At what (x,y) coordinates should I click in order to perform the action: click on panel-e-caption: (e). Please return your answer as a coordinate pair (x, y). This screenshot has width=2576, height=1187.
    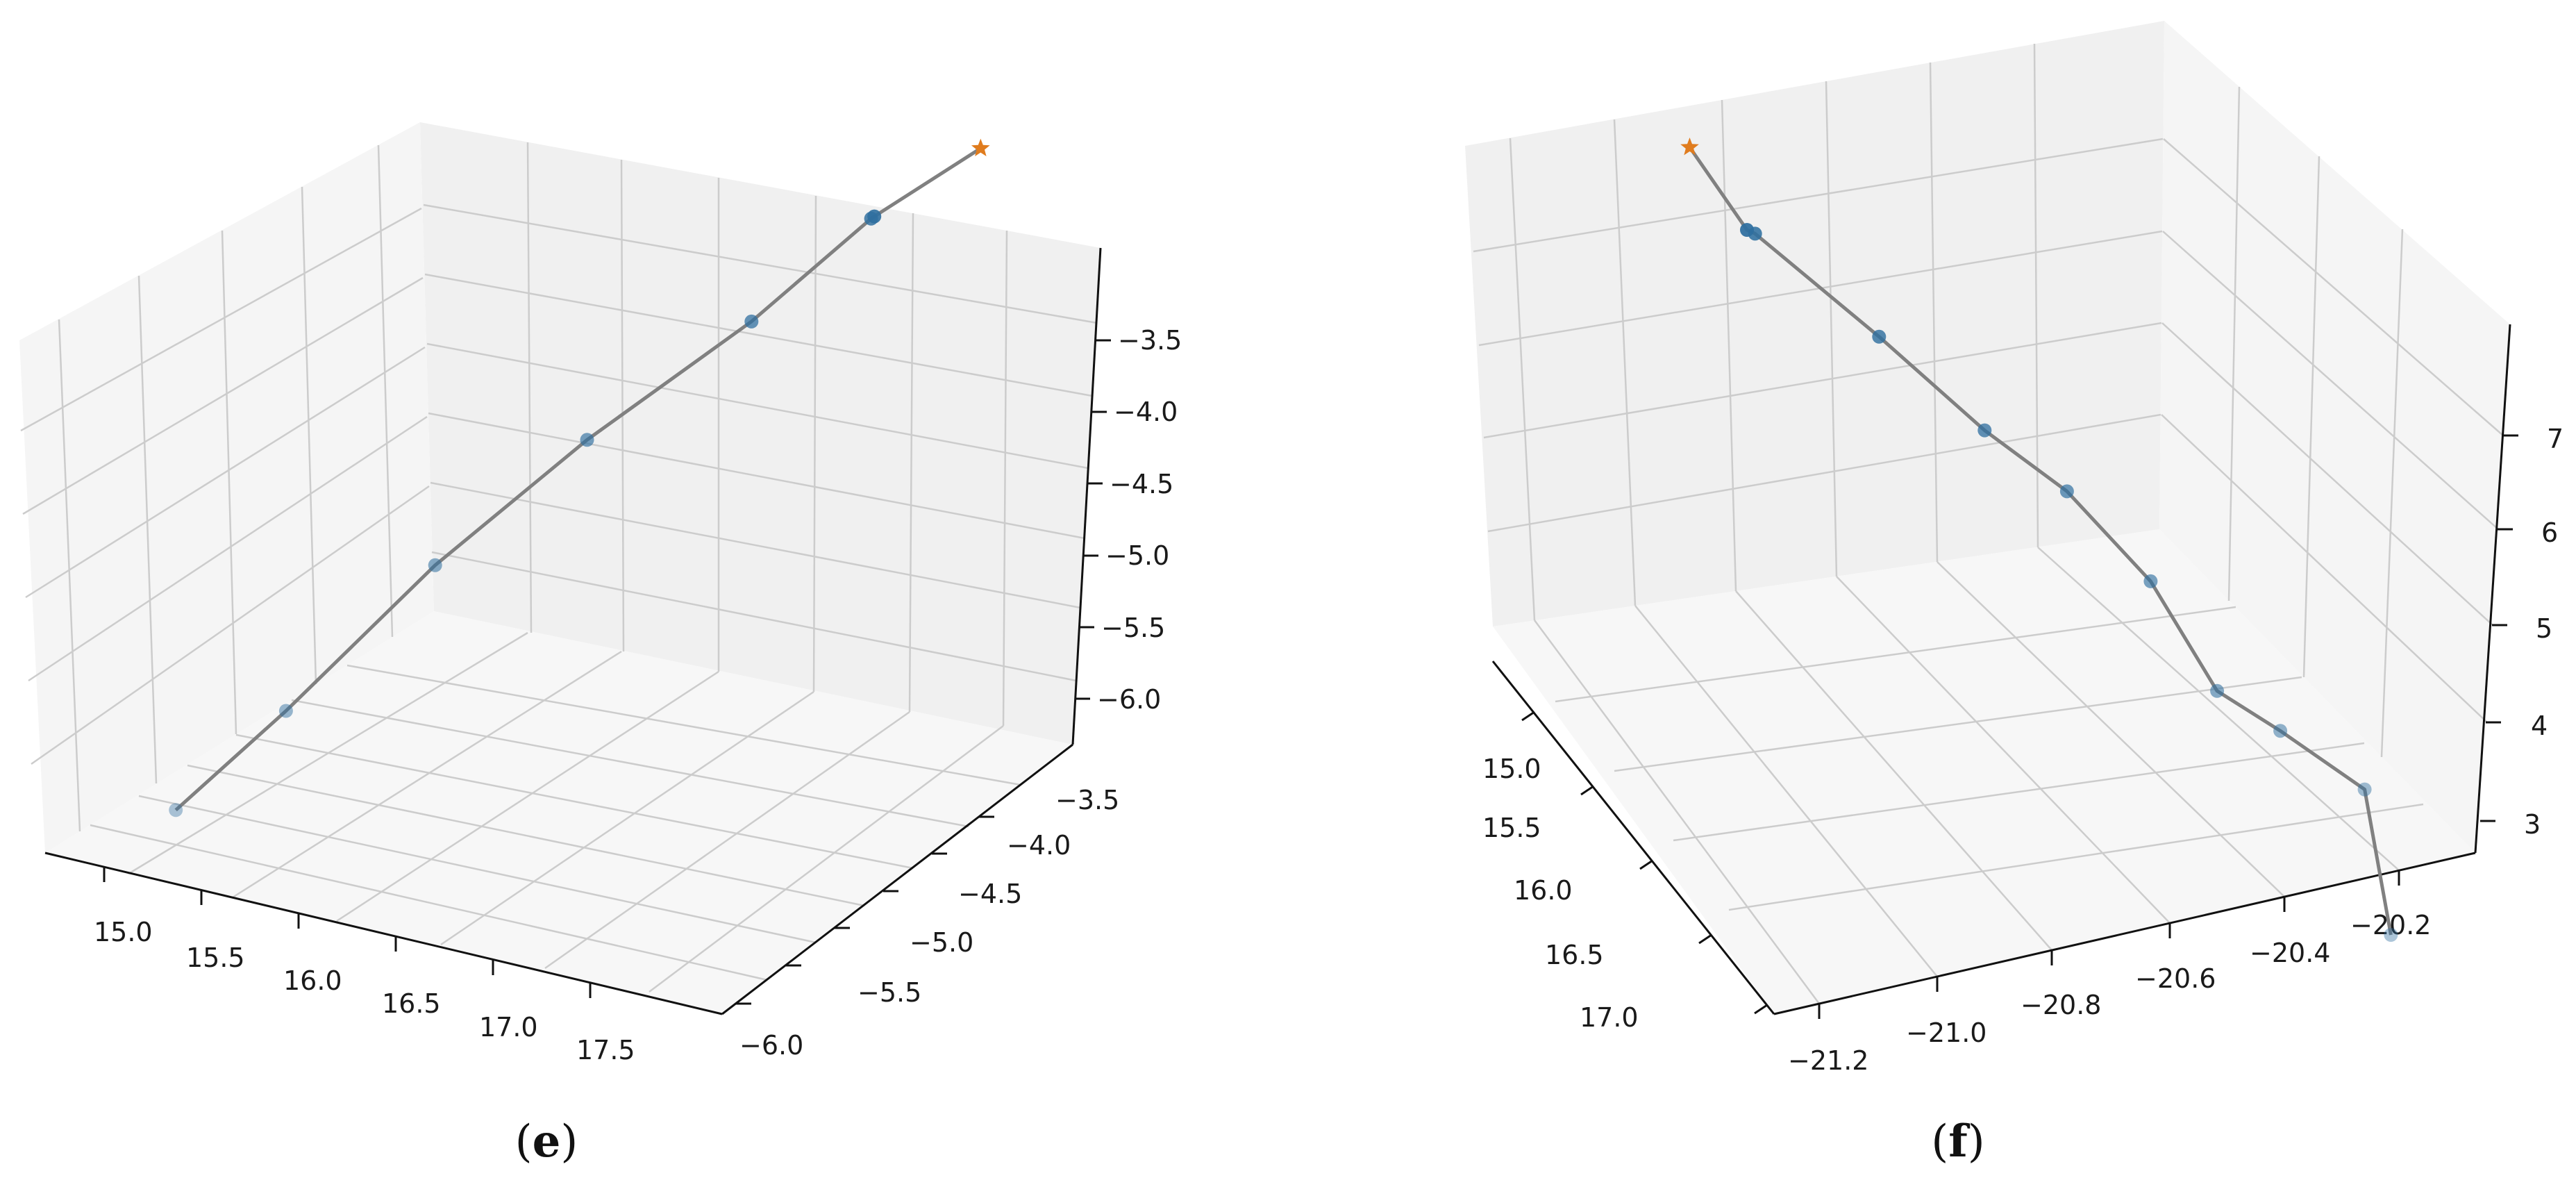
    Looking at the image, I should click on (546, 1141).